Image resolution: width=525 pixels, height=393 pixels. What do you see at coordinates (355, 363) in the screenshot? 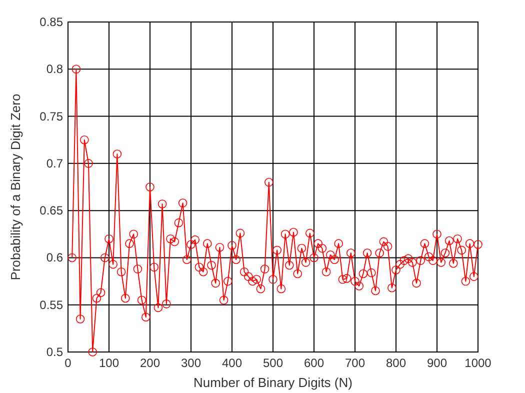
I see `x-tick-label: 700` at bounding box center [355, 363].